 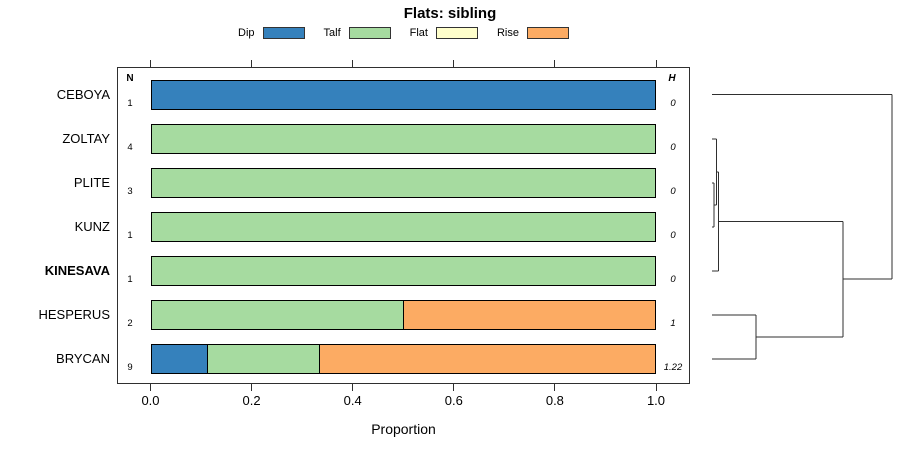 What do you see at coordinates (673, 323) in the screenshot?
I see `h-value-hesperus: 1` at bounding box center [673, 323].